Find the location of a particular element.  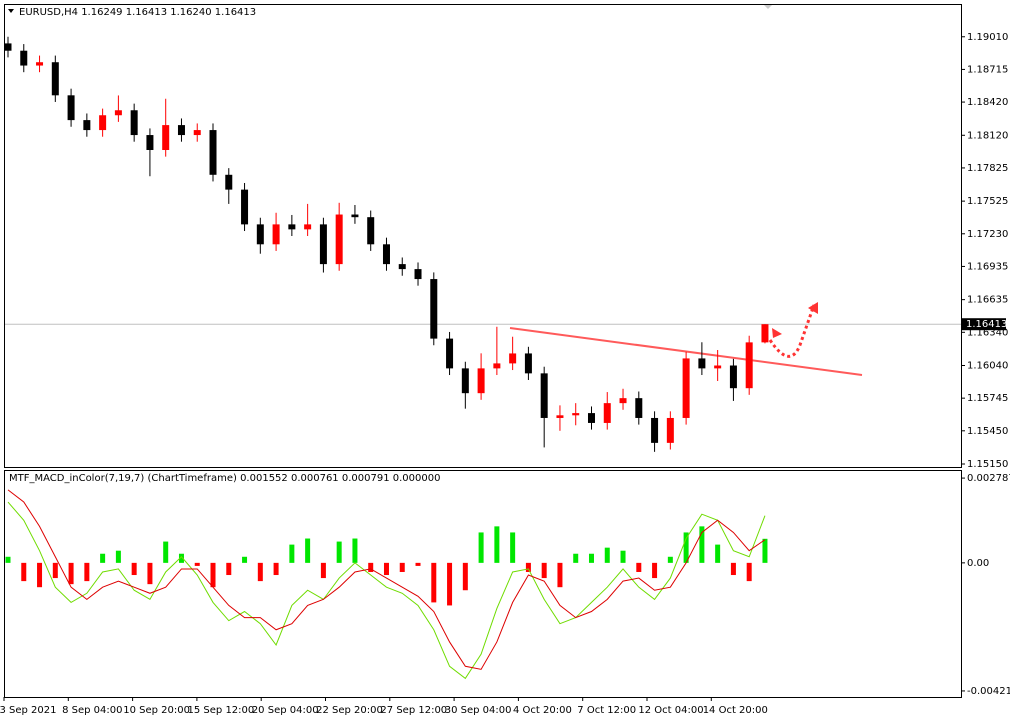

y-tick-label: 1.16340 is located at coordinates (987, 332).